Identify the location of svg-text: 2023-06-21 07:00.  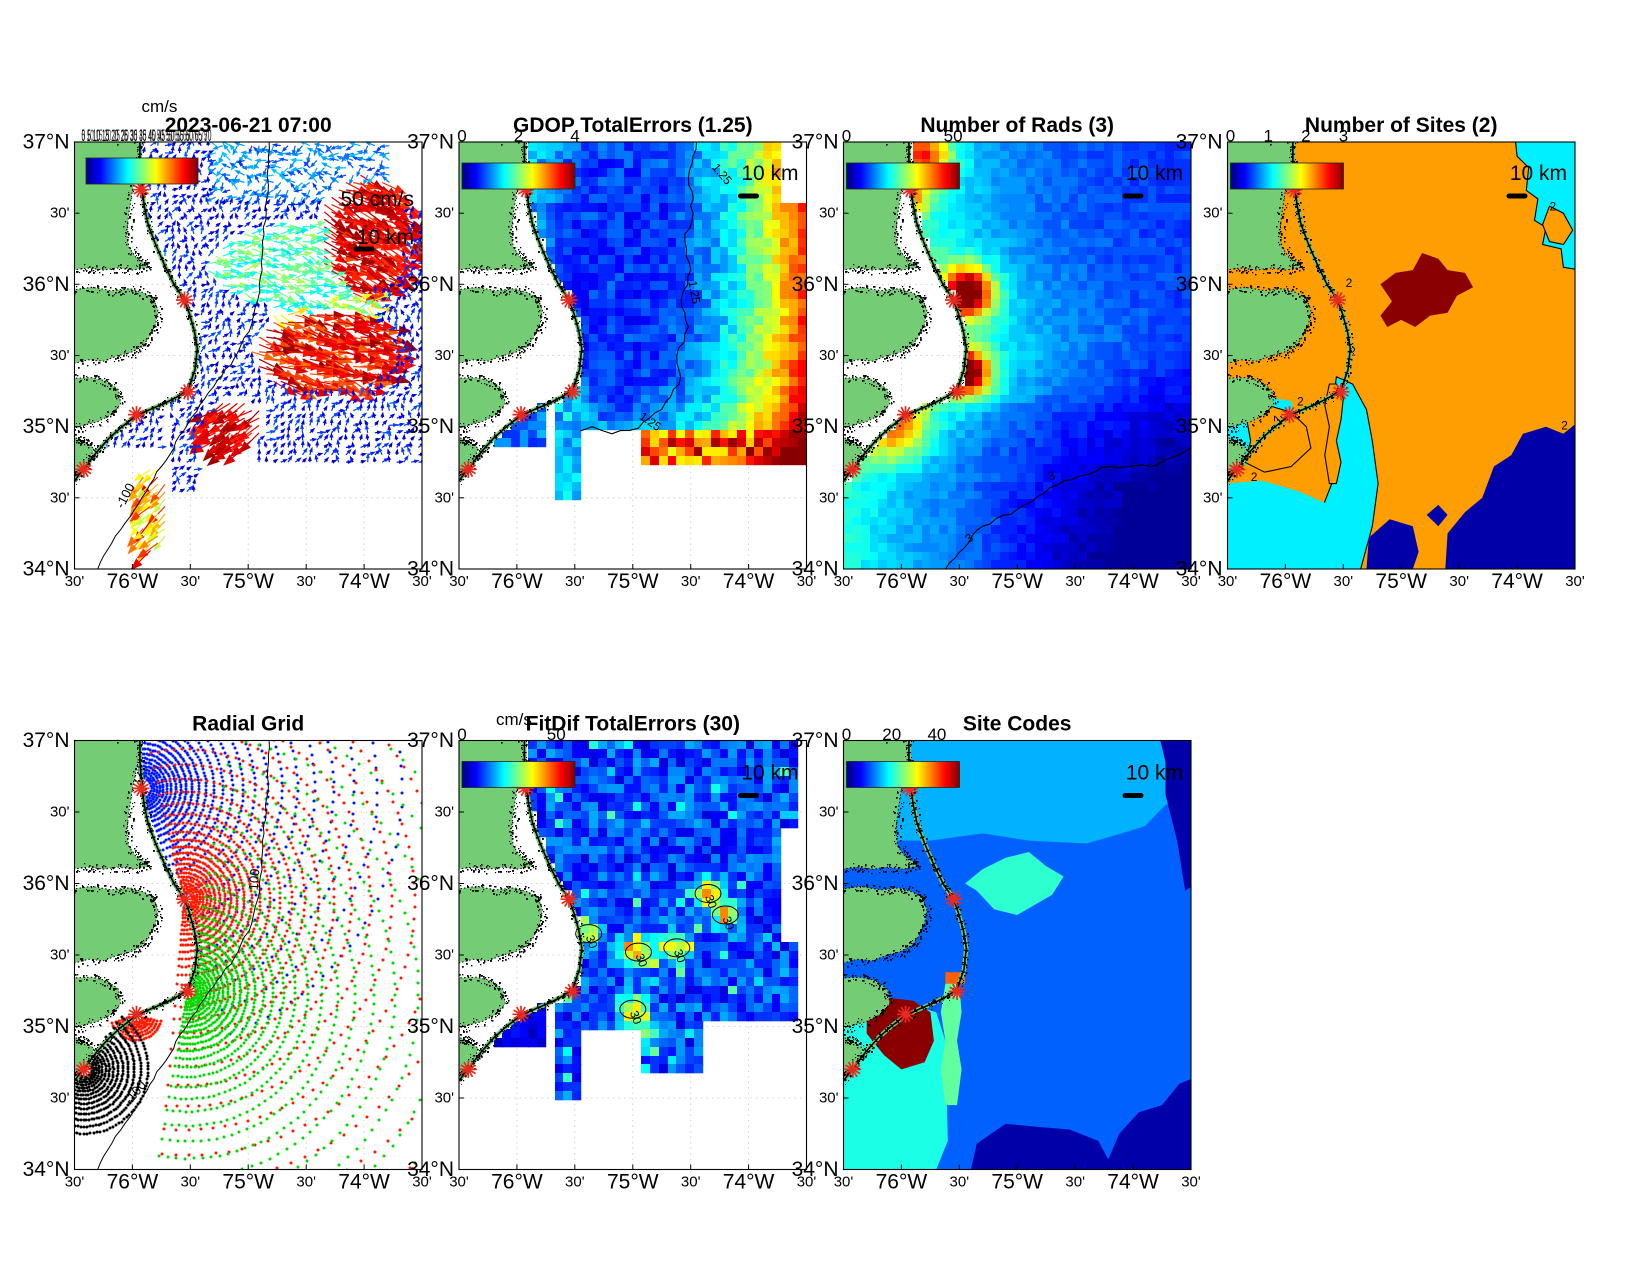
(248, 125).